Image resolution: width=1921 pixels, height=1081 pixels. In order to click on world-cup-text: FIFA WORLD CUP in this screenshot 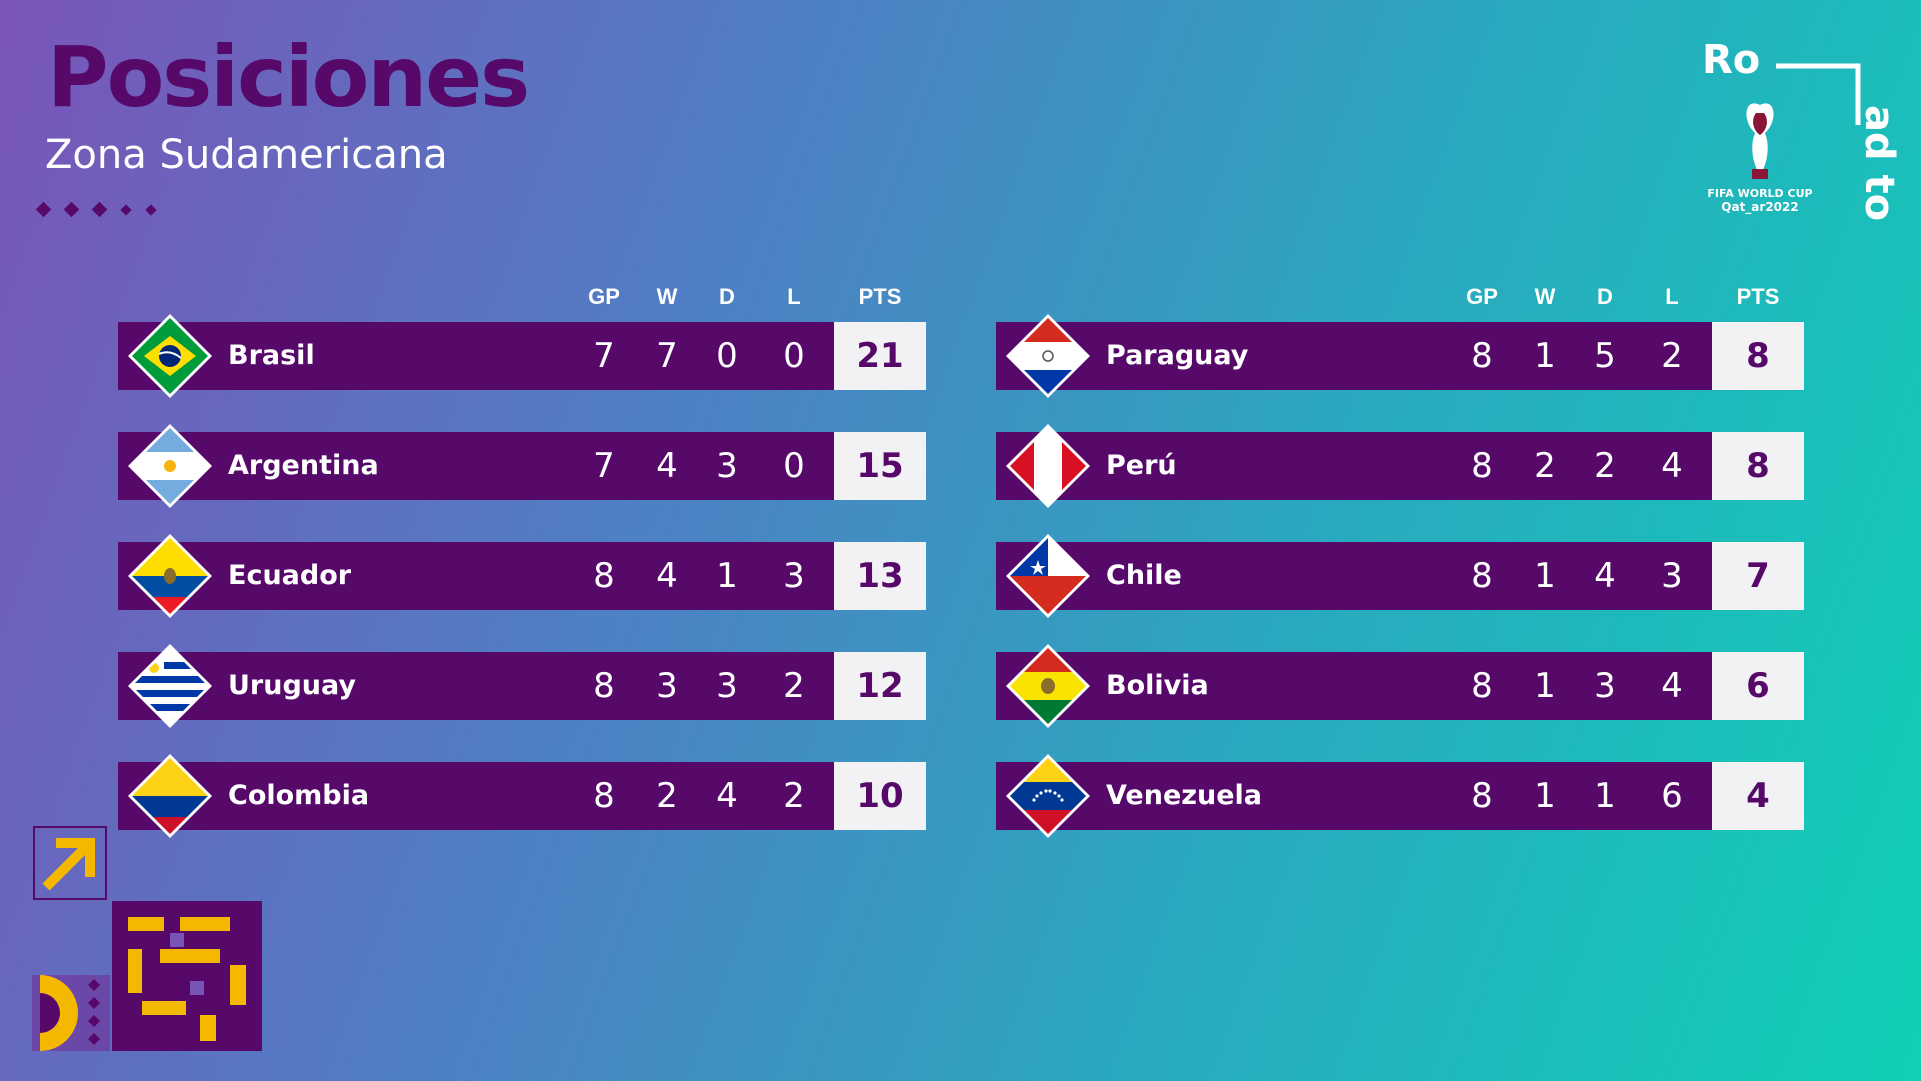, I will do `click(1759, 193)`.